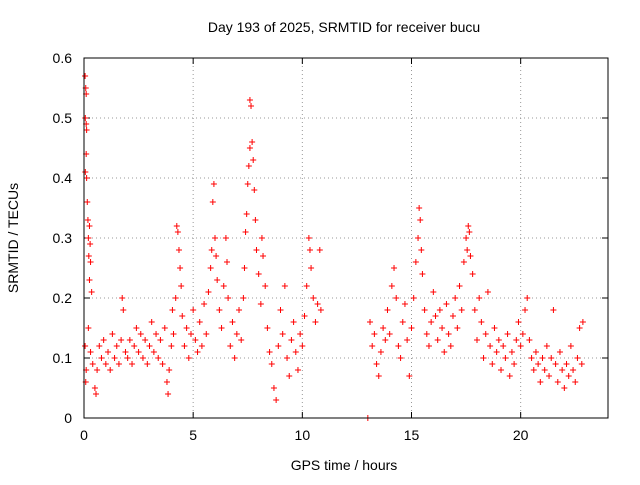  What do you see at coordinates (521, 435) in the screenshot?
I see `x-tick-label: 20` at bounding box center [521, 435].